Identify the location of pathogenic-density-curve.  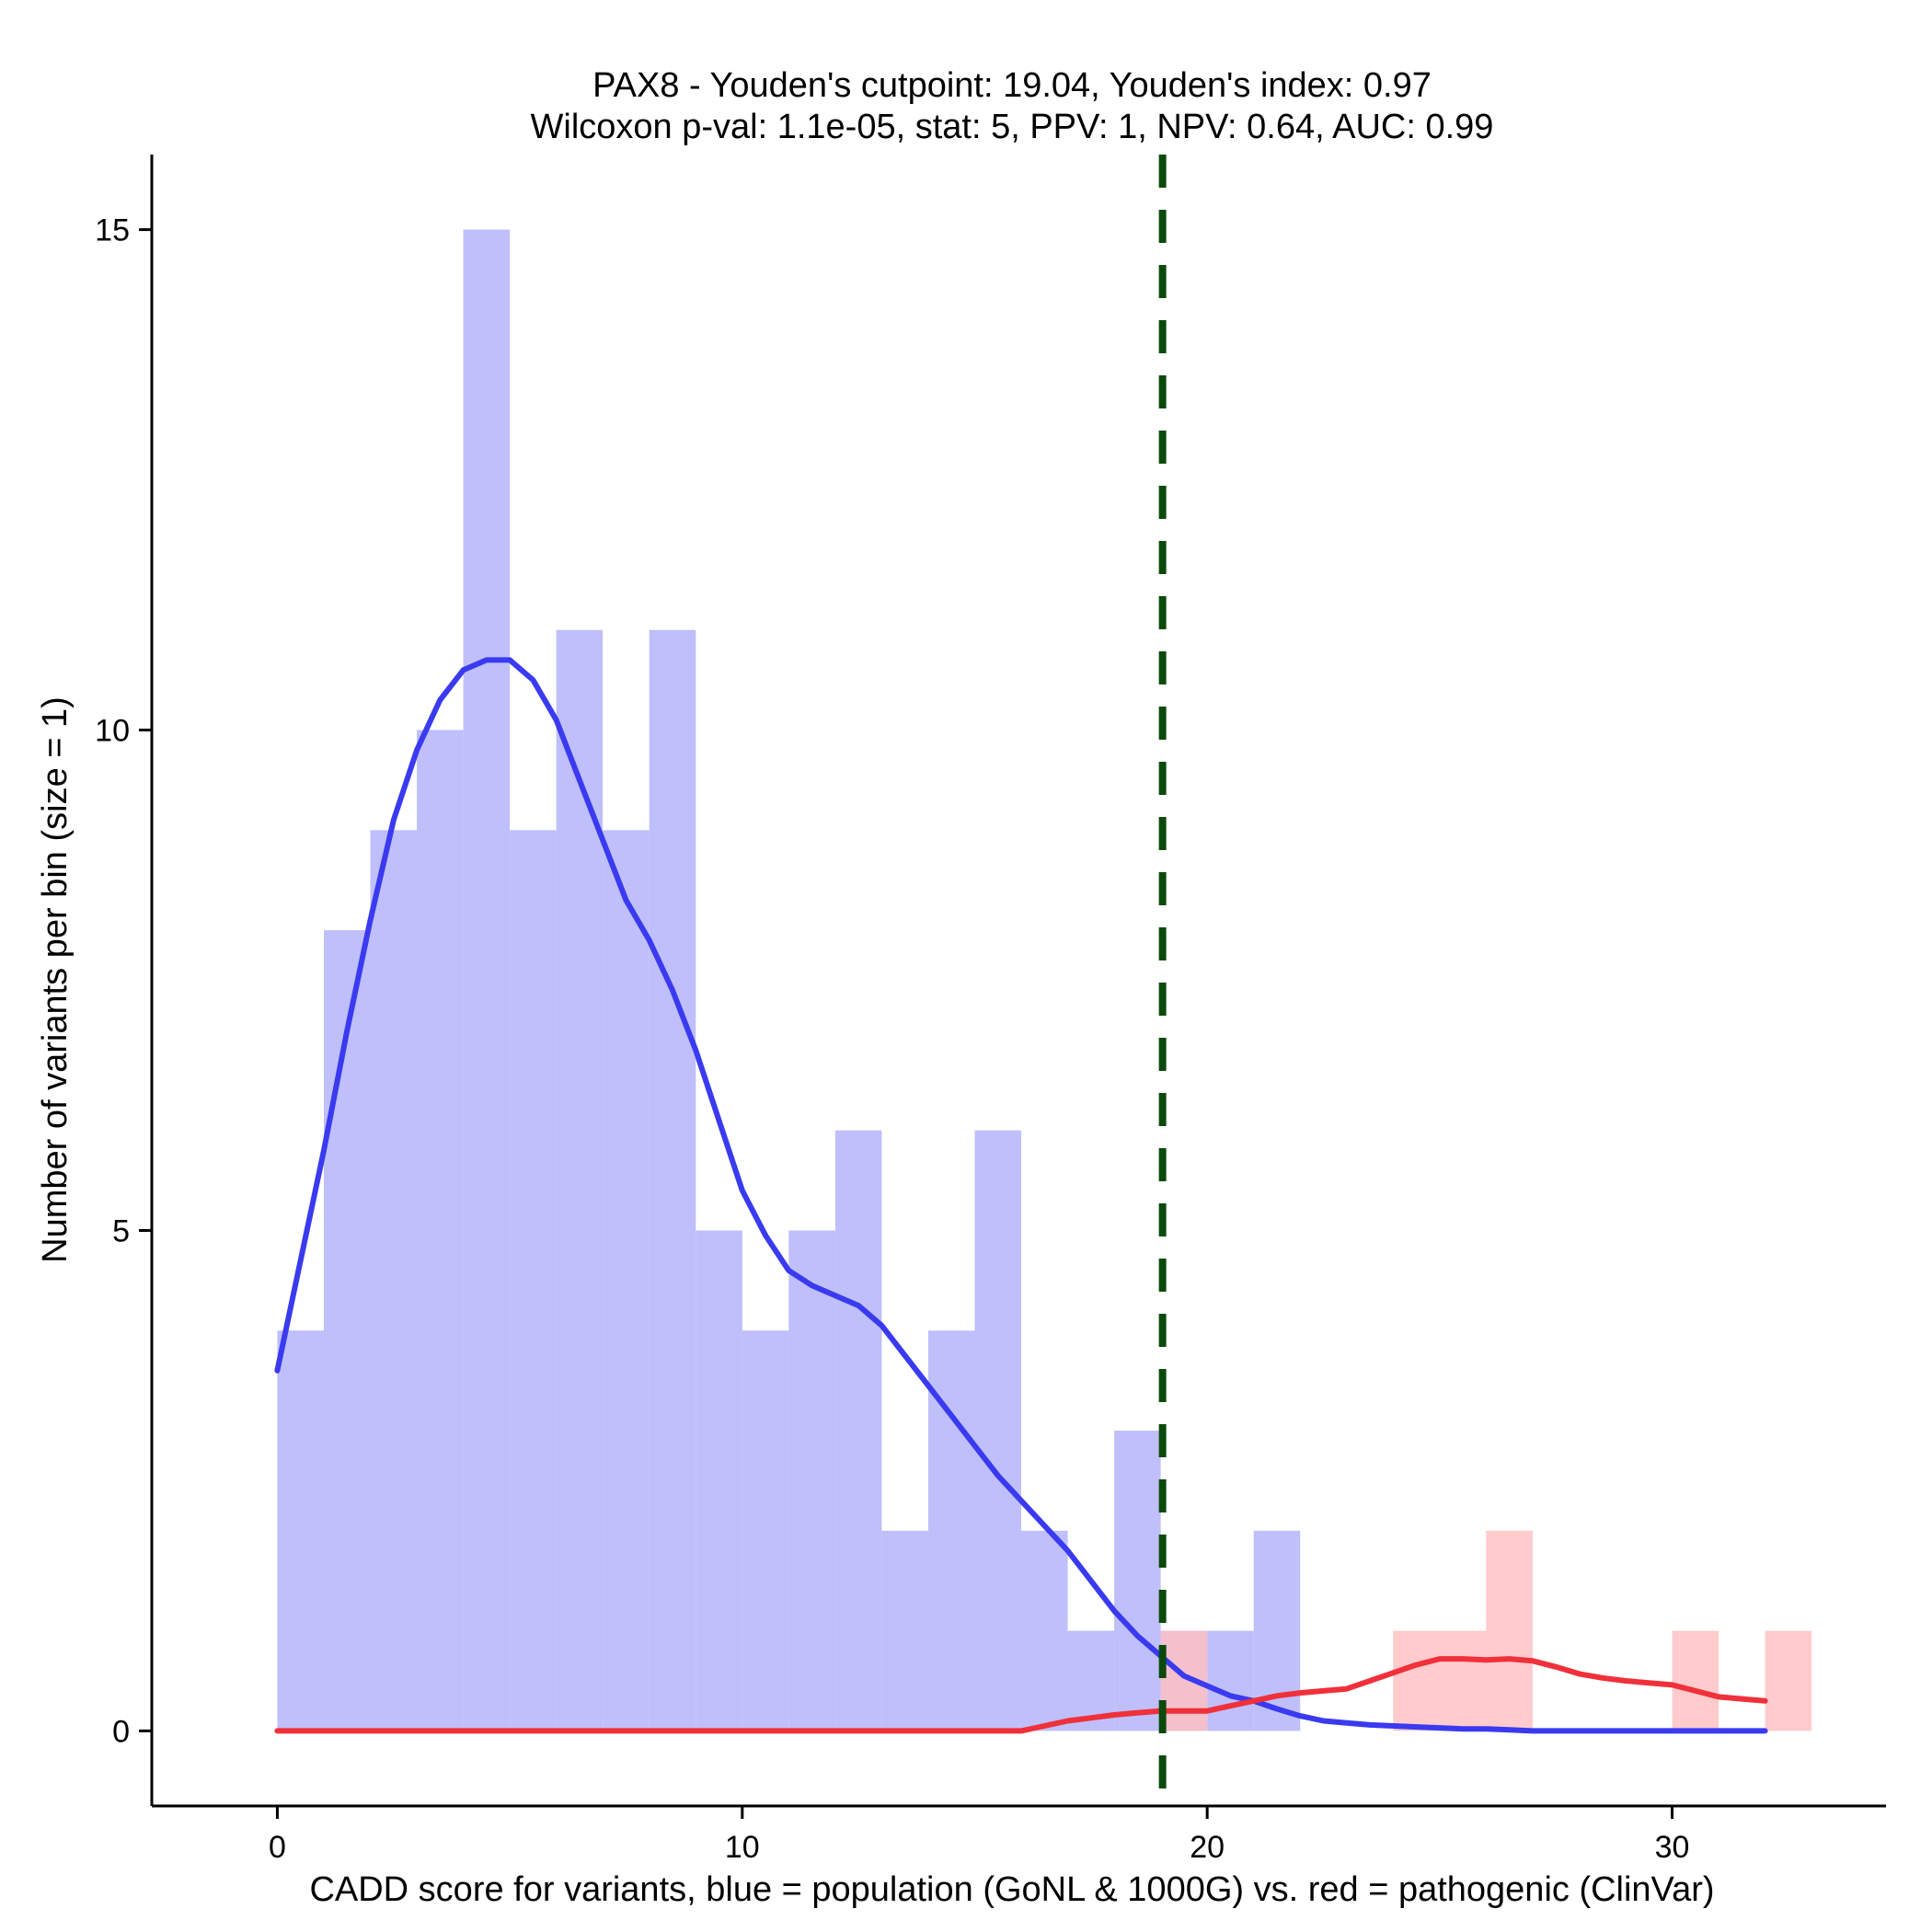
(1021, 1695).